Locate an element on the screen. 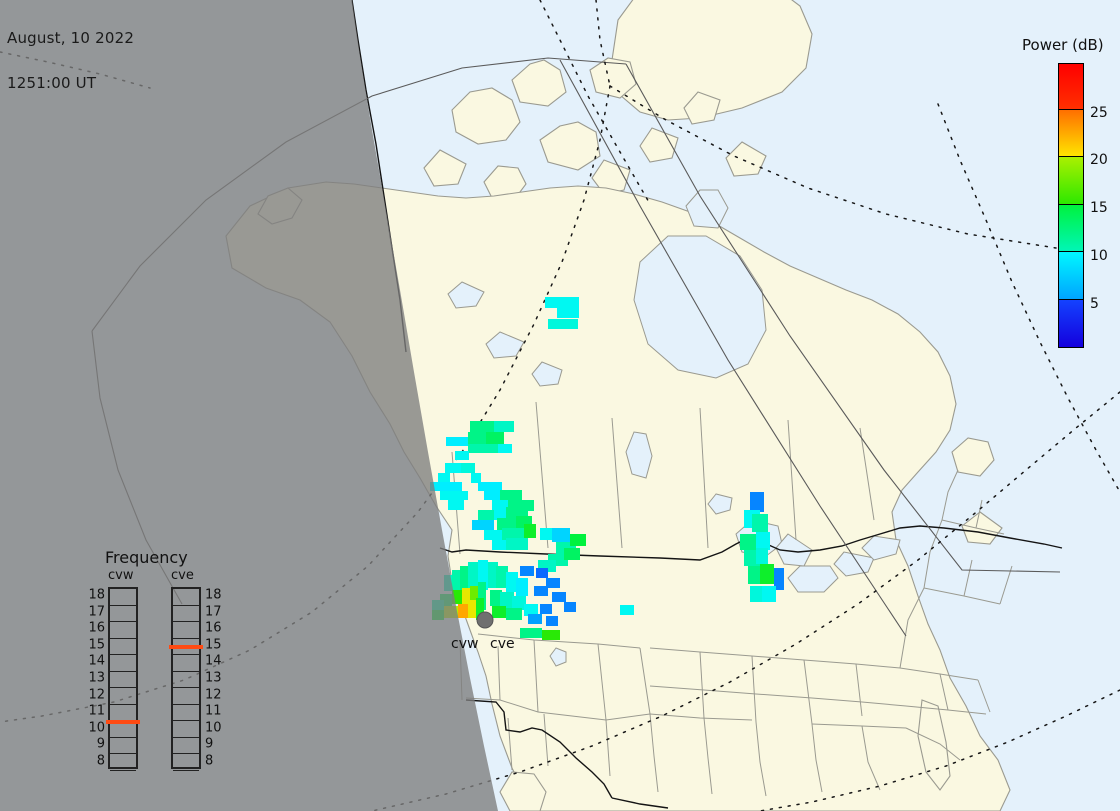 This screenshot has height=811, width=1120. colorbar-tick-25: 25 is located at coordinates (1099, 113).